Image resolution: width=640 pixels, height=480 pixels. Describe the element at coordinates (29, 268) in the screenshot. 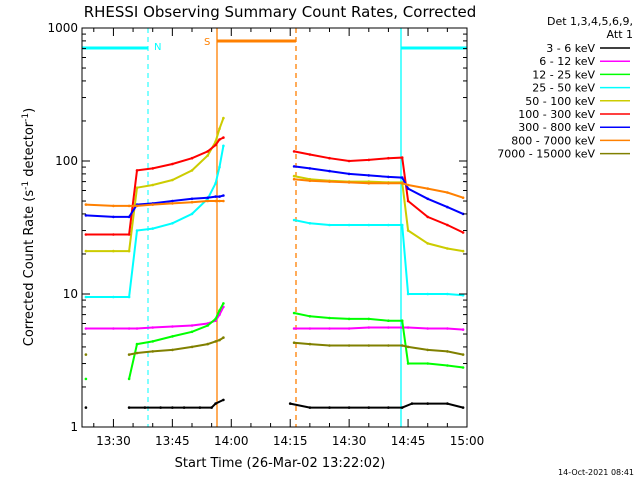

I see `y-axis-label-part1: Corrected Count Rate (s` at that location.